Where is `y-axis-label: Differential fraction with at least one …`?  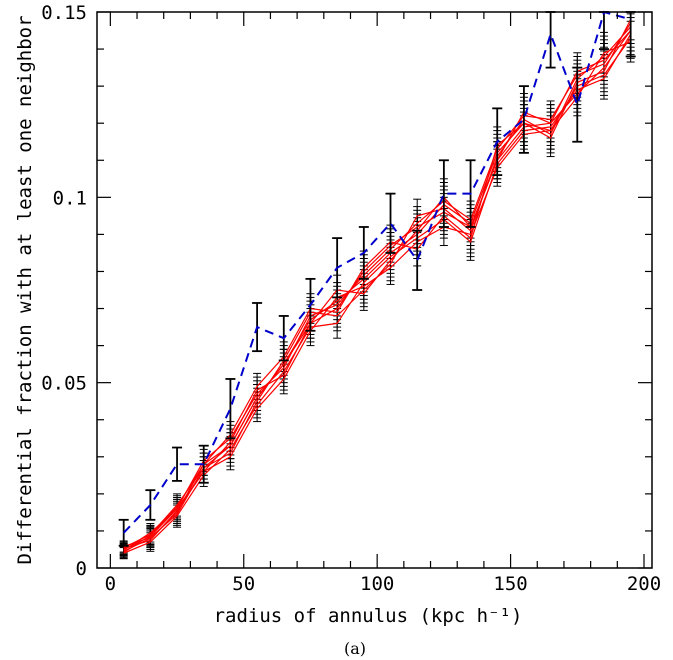 y-axis-label: Differential fraction with at least one … is located at coordinates (25, 289).